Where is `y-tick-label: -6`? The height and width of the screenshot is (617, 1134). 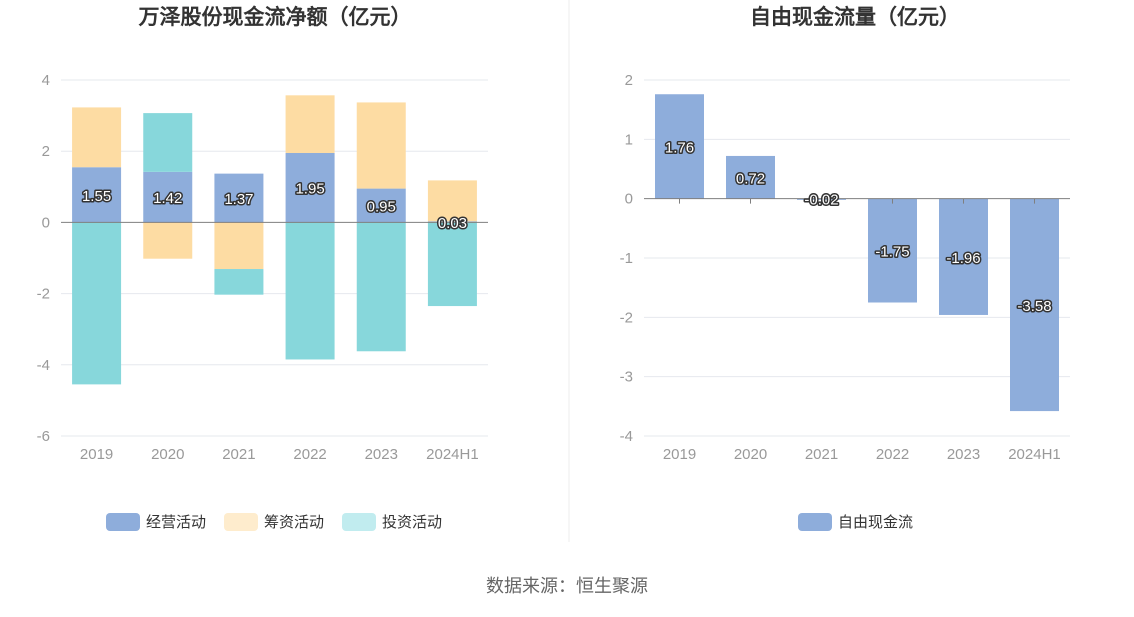 y-tick-label: -6 is located at coordinates (43, 436).